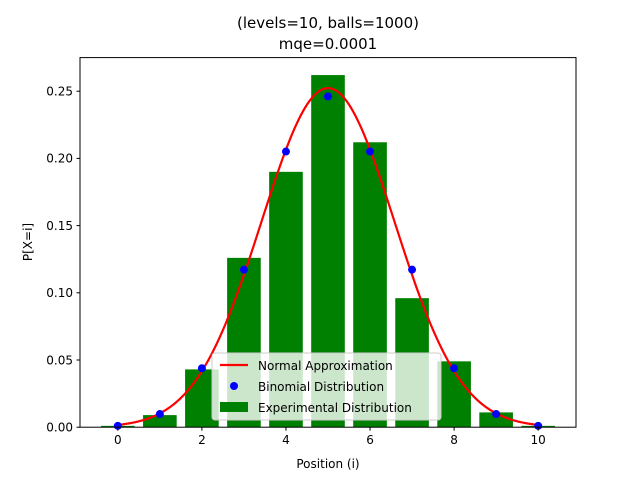 The width and height of the screenshot is (640, 480). I want to click on x-axis-label: Position (i), so click(327, 464).